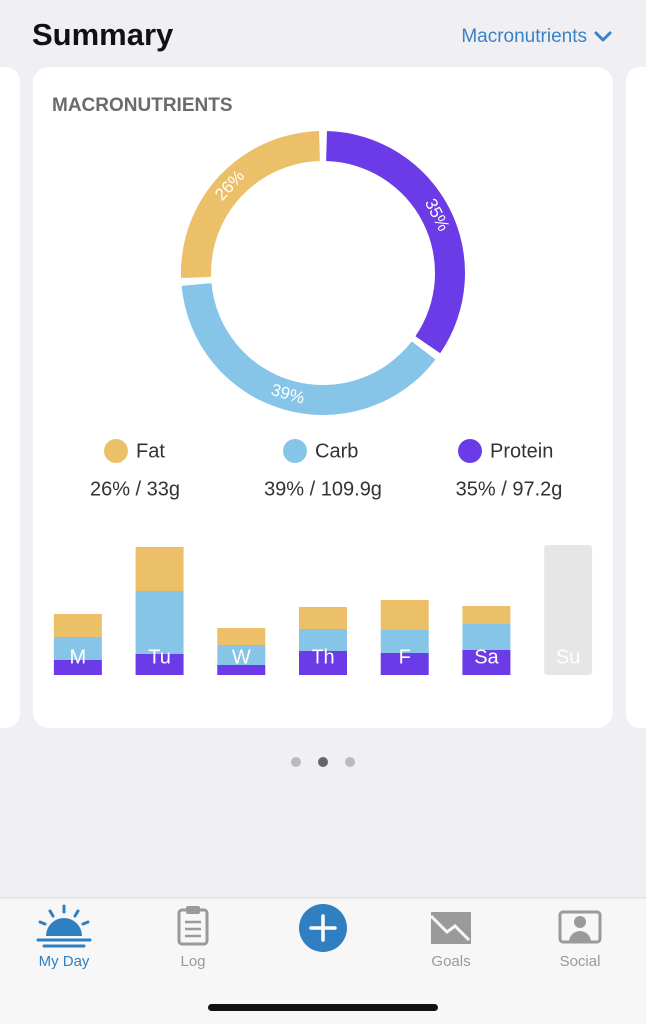  Describe the element at coordinates (524, 36) in the screenshot. I see `view-selector: Macronutrients` at that location.